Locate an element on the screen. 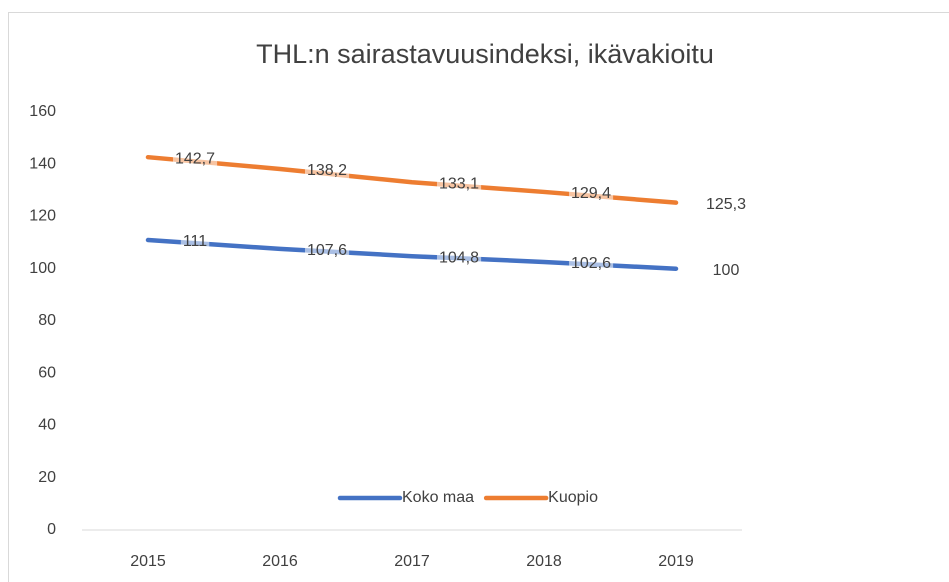 This screenshot has height=582, width=949. data-label: 125,3 is located at coordinates (726, 204).